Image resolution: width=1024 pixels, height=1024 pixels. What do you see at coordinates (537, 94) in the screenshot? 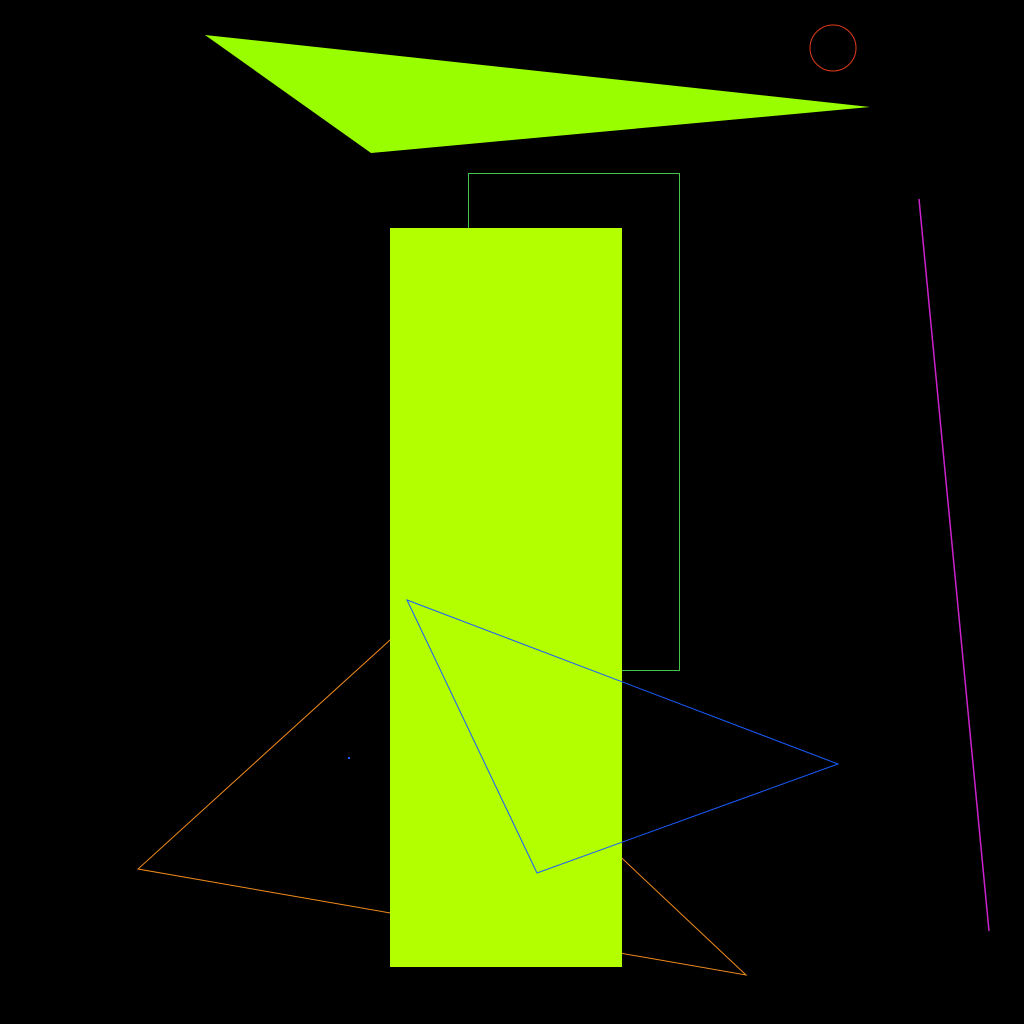
I see `top-filled-triangle` at bounding box center [537, 94].